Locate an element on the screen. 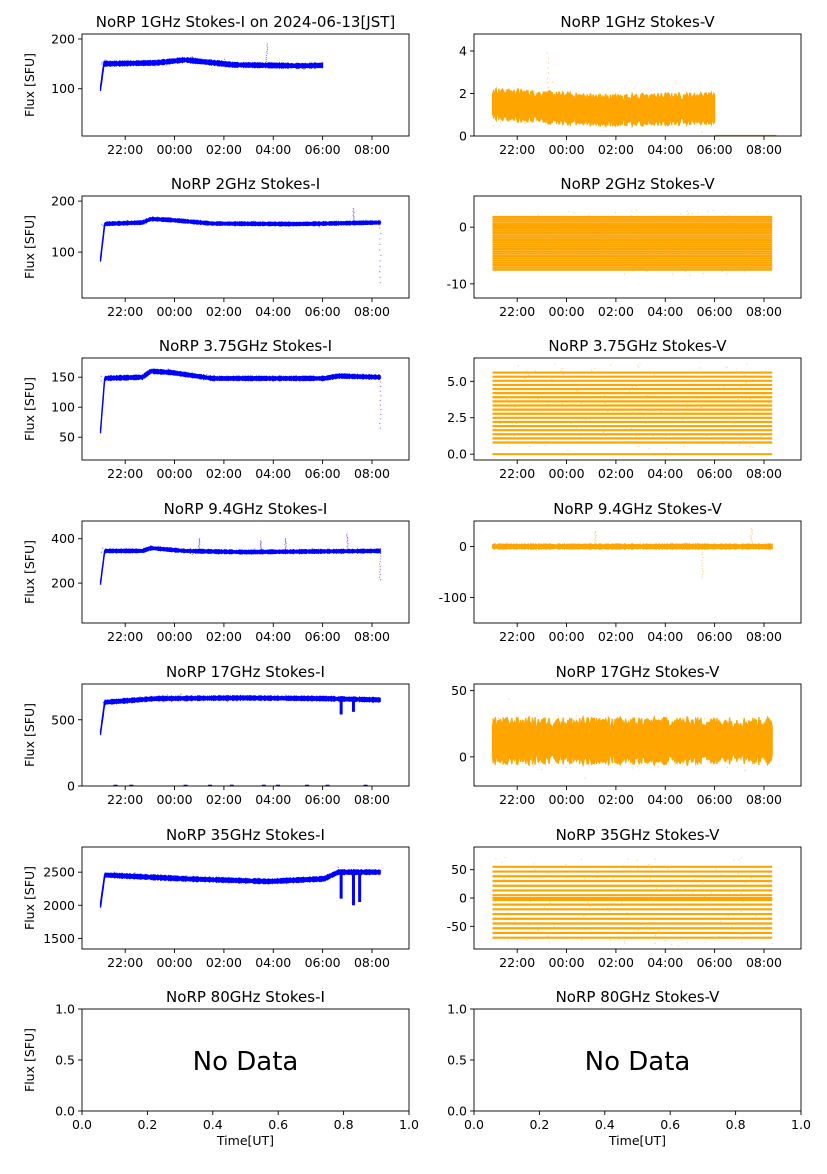 The width and height of the screenshot is (827, 1174). x-tick-label: 00:00 is located at coordinates (175, 962).